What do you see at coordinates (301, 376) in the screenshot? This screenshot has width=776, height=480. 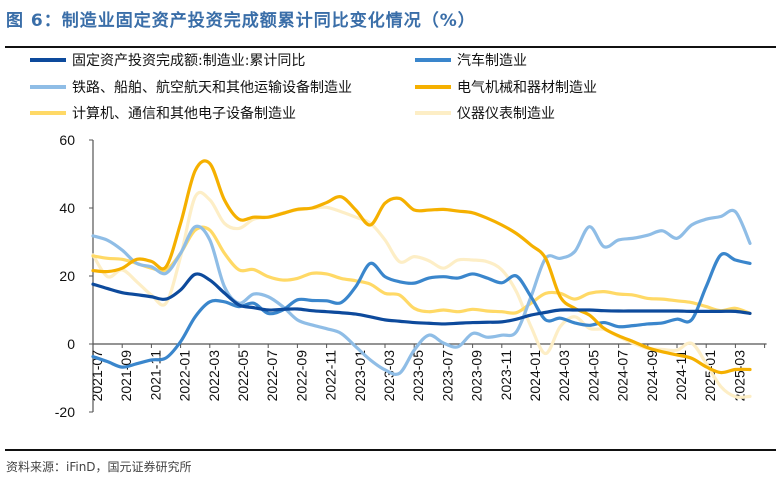 I see `x-tick-label: 2022-09` at bounding box center [301, 376].